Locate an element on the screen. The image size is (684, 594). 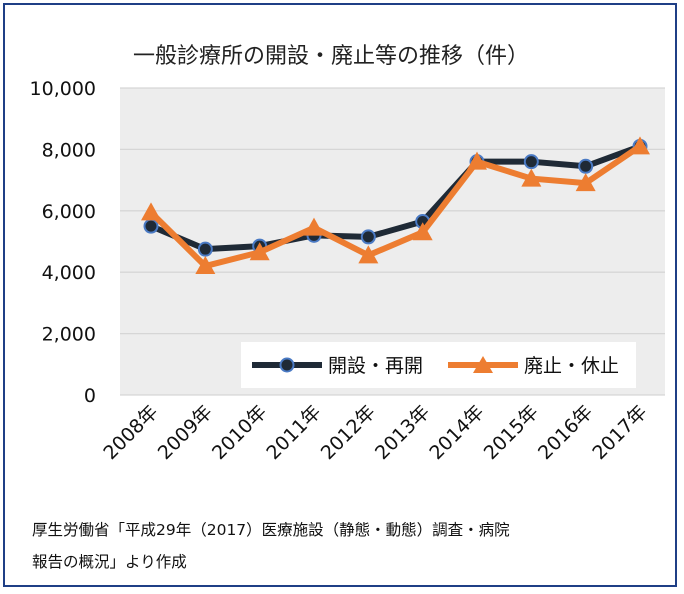
y-tick-label: 4,000 is located at coordinates (69, 273).